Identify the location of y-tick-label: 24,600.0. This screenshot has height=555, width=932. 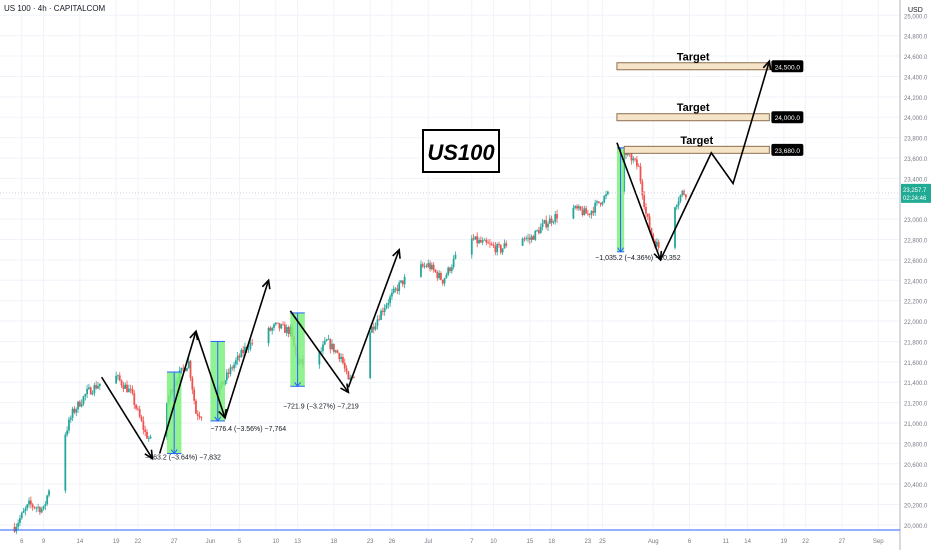
(916, 58).